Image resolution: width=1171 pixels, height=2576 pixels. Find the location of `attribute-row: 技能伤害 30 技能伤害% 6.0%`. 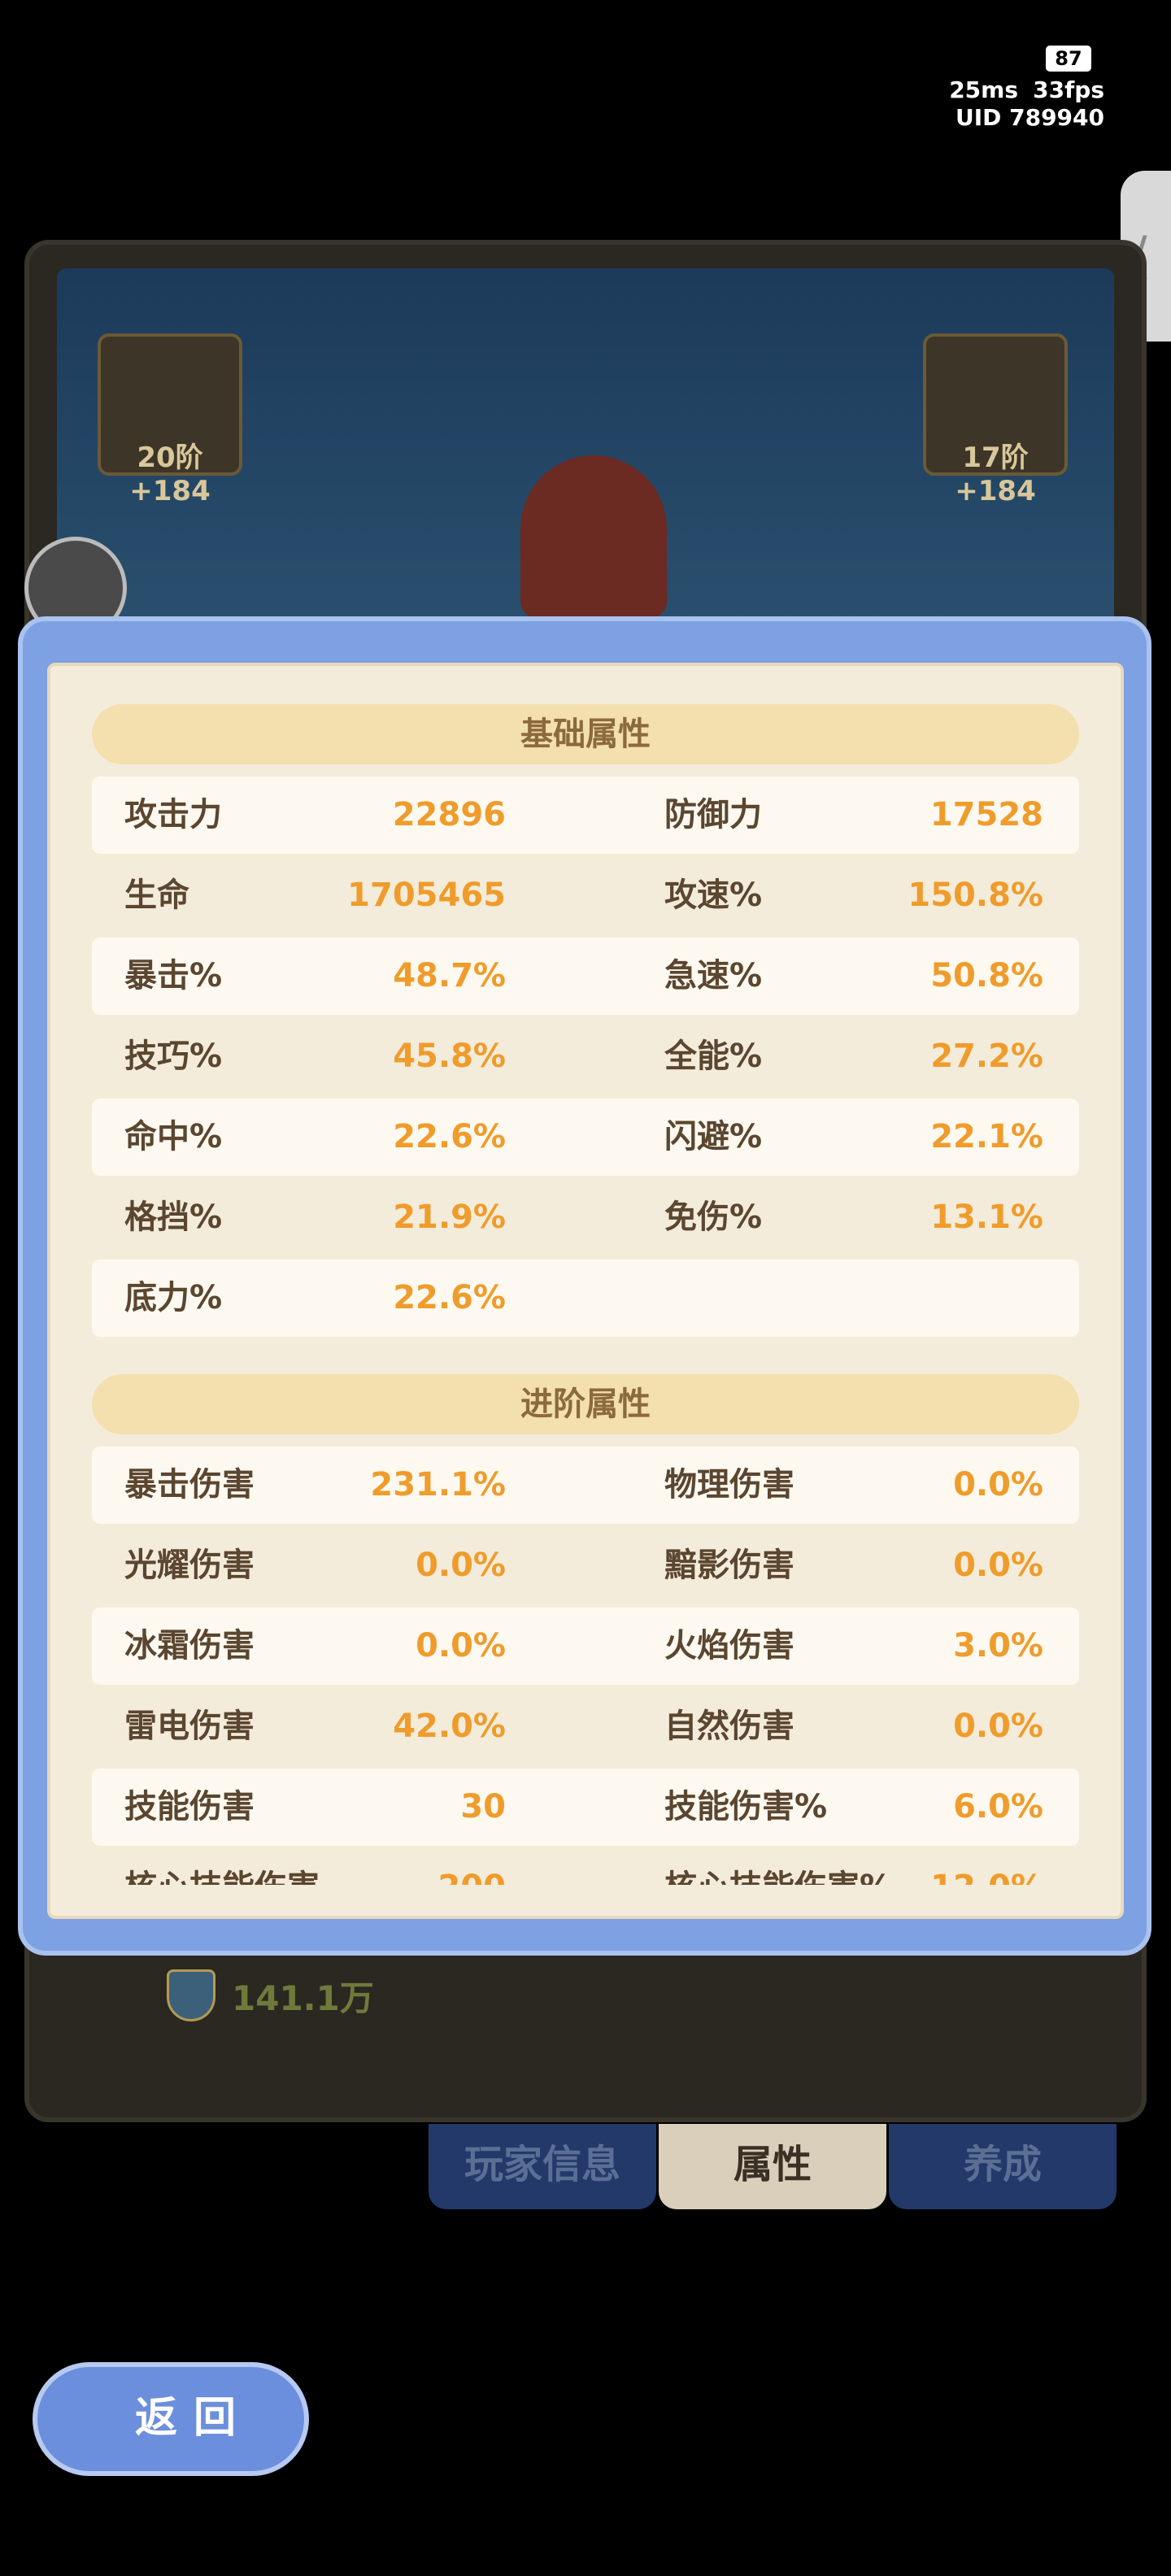

attribute-row: 技能伤害 30 技能伤害% 6.0% is located at coordinates (585, 1808).